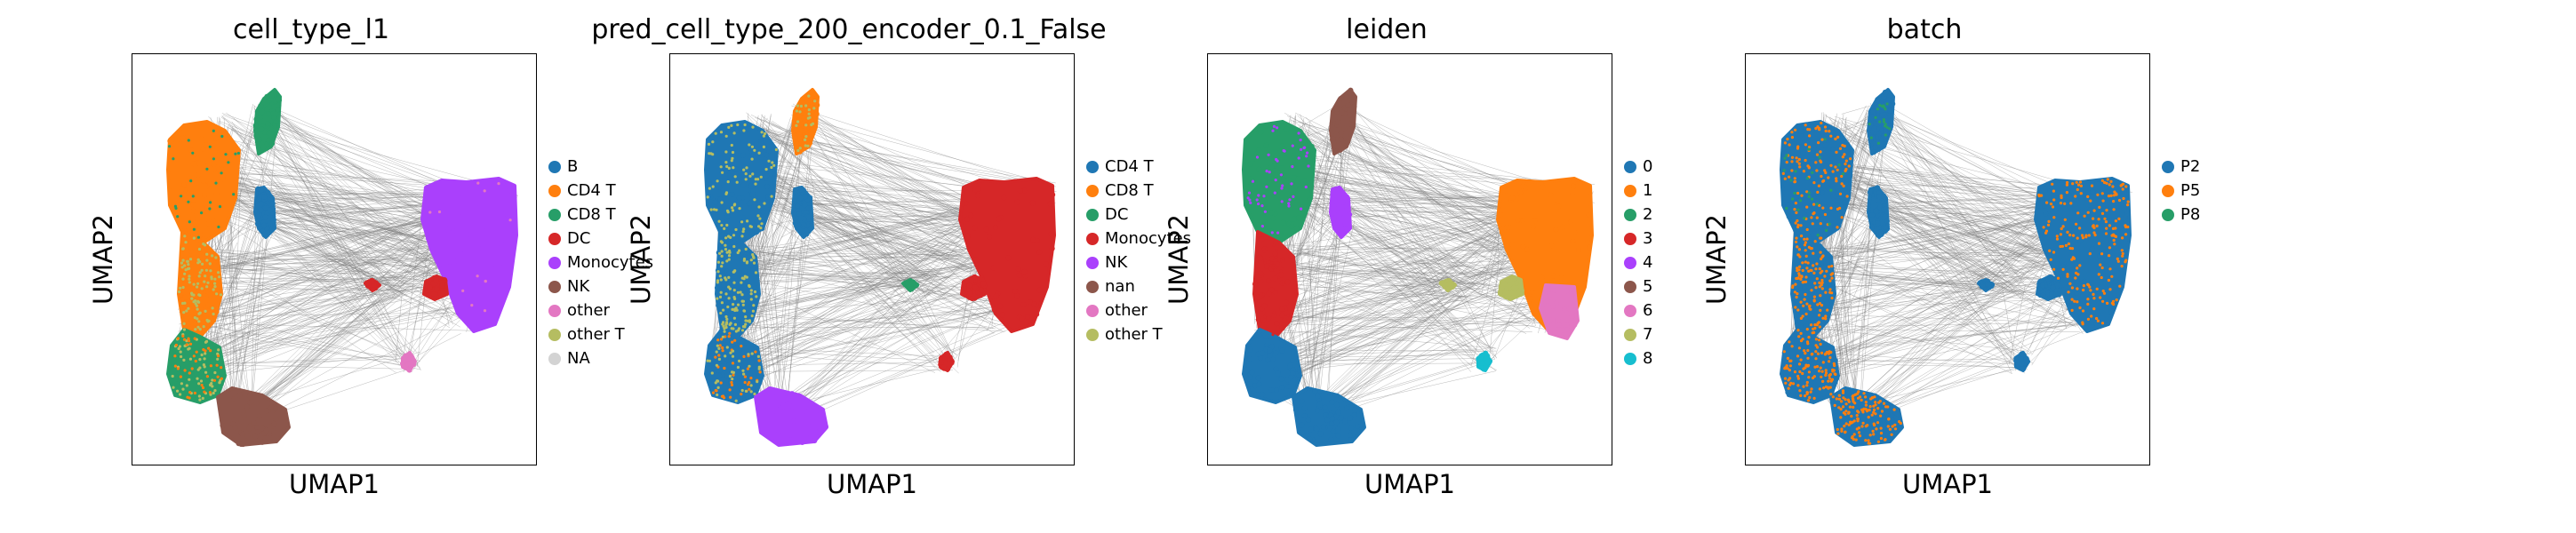 This screenshot has width=2576, height=533. What do you see at coordinates (1648, 214) in the screenshot?
I see `legend-label: 2` at bounding box center [1648, 214].